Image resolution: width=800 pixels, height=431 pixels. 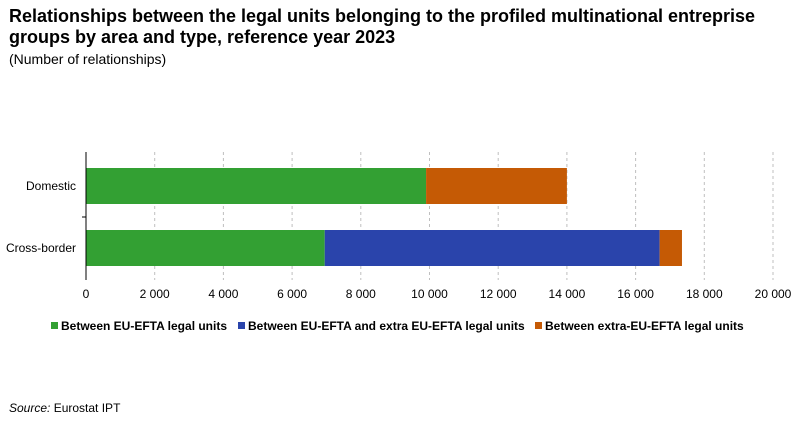 I want to click on x-tick-label: 8 000, so click(x=361, y=294).